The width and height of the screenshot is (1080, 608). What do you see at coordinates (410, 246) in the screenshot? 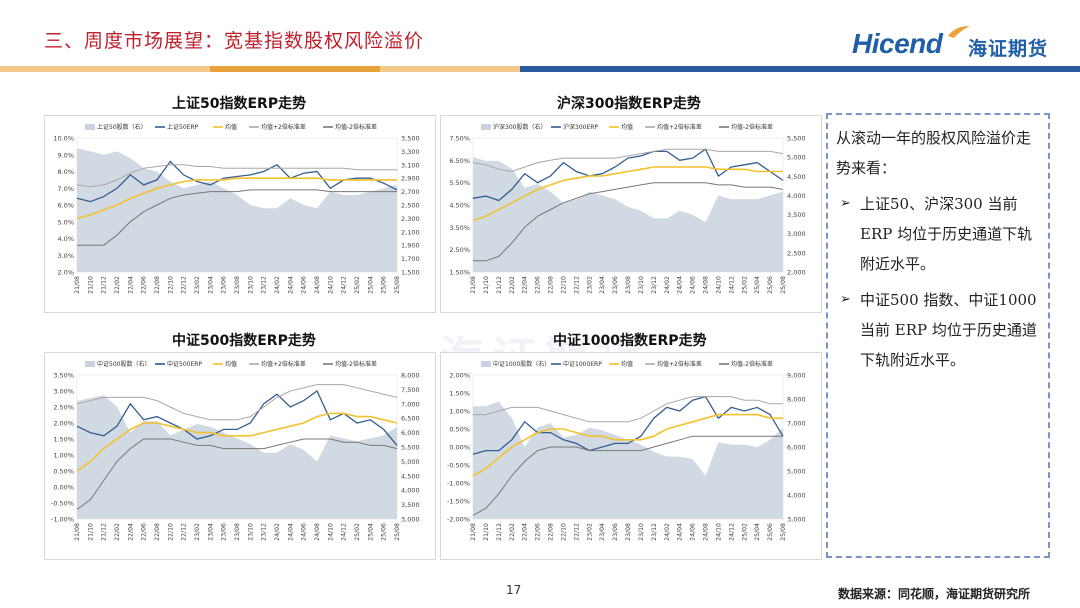
I see `right-axis-tick-label: 1,900` at bounding box center [410, 246].